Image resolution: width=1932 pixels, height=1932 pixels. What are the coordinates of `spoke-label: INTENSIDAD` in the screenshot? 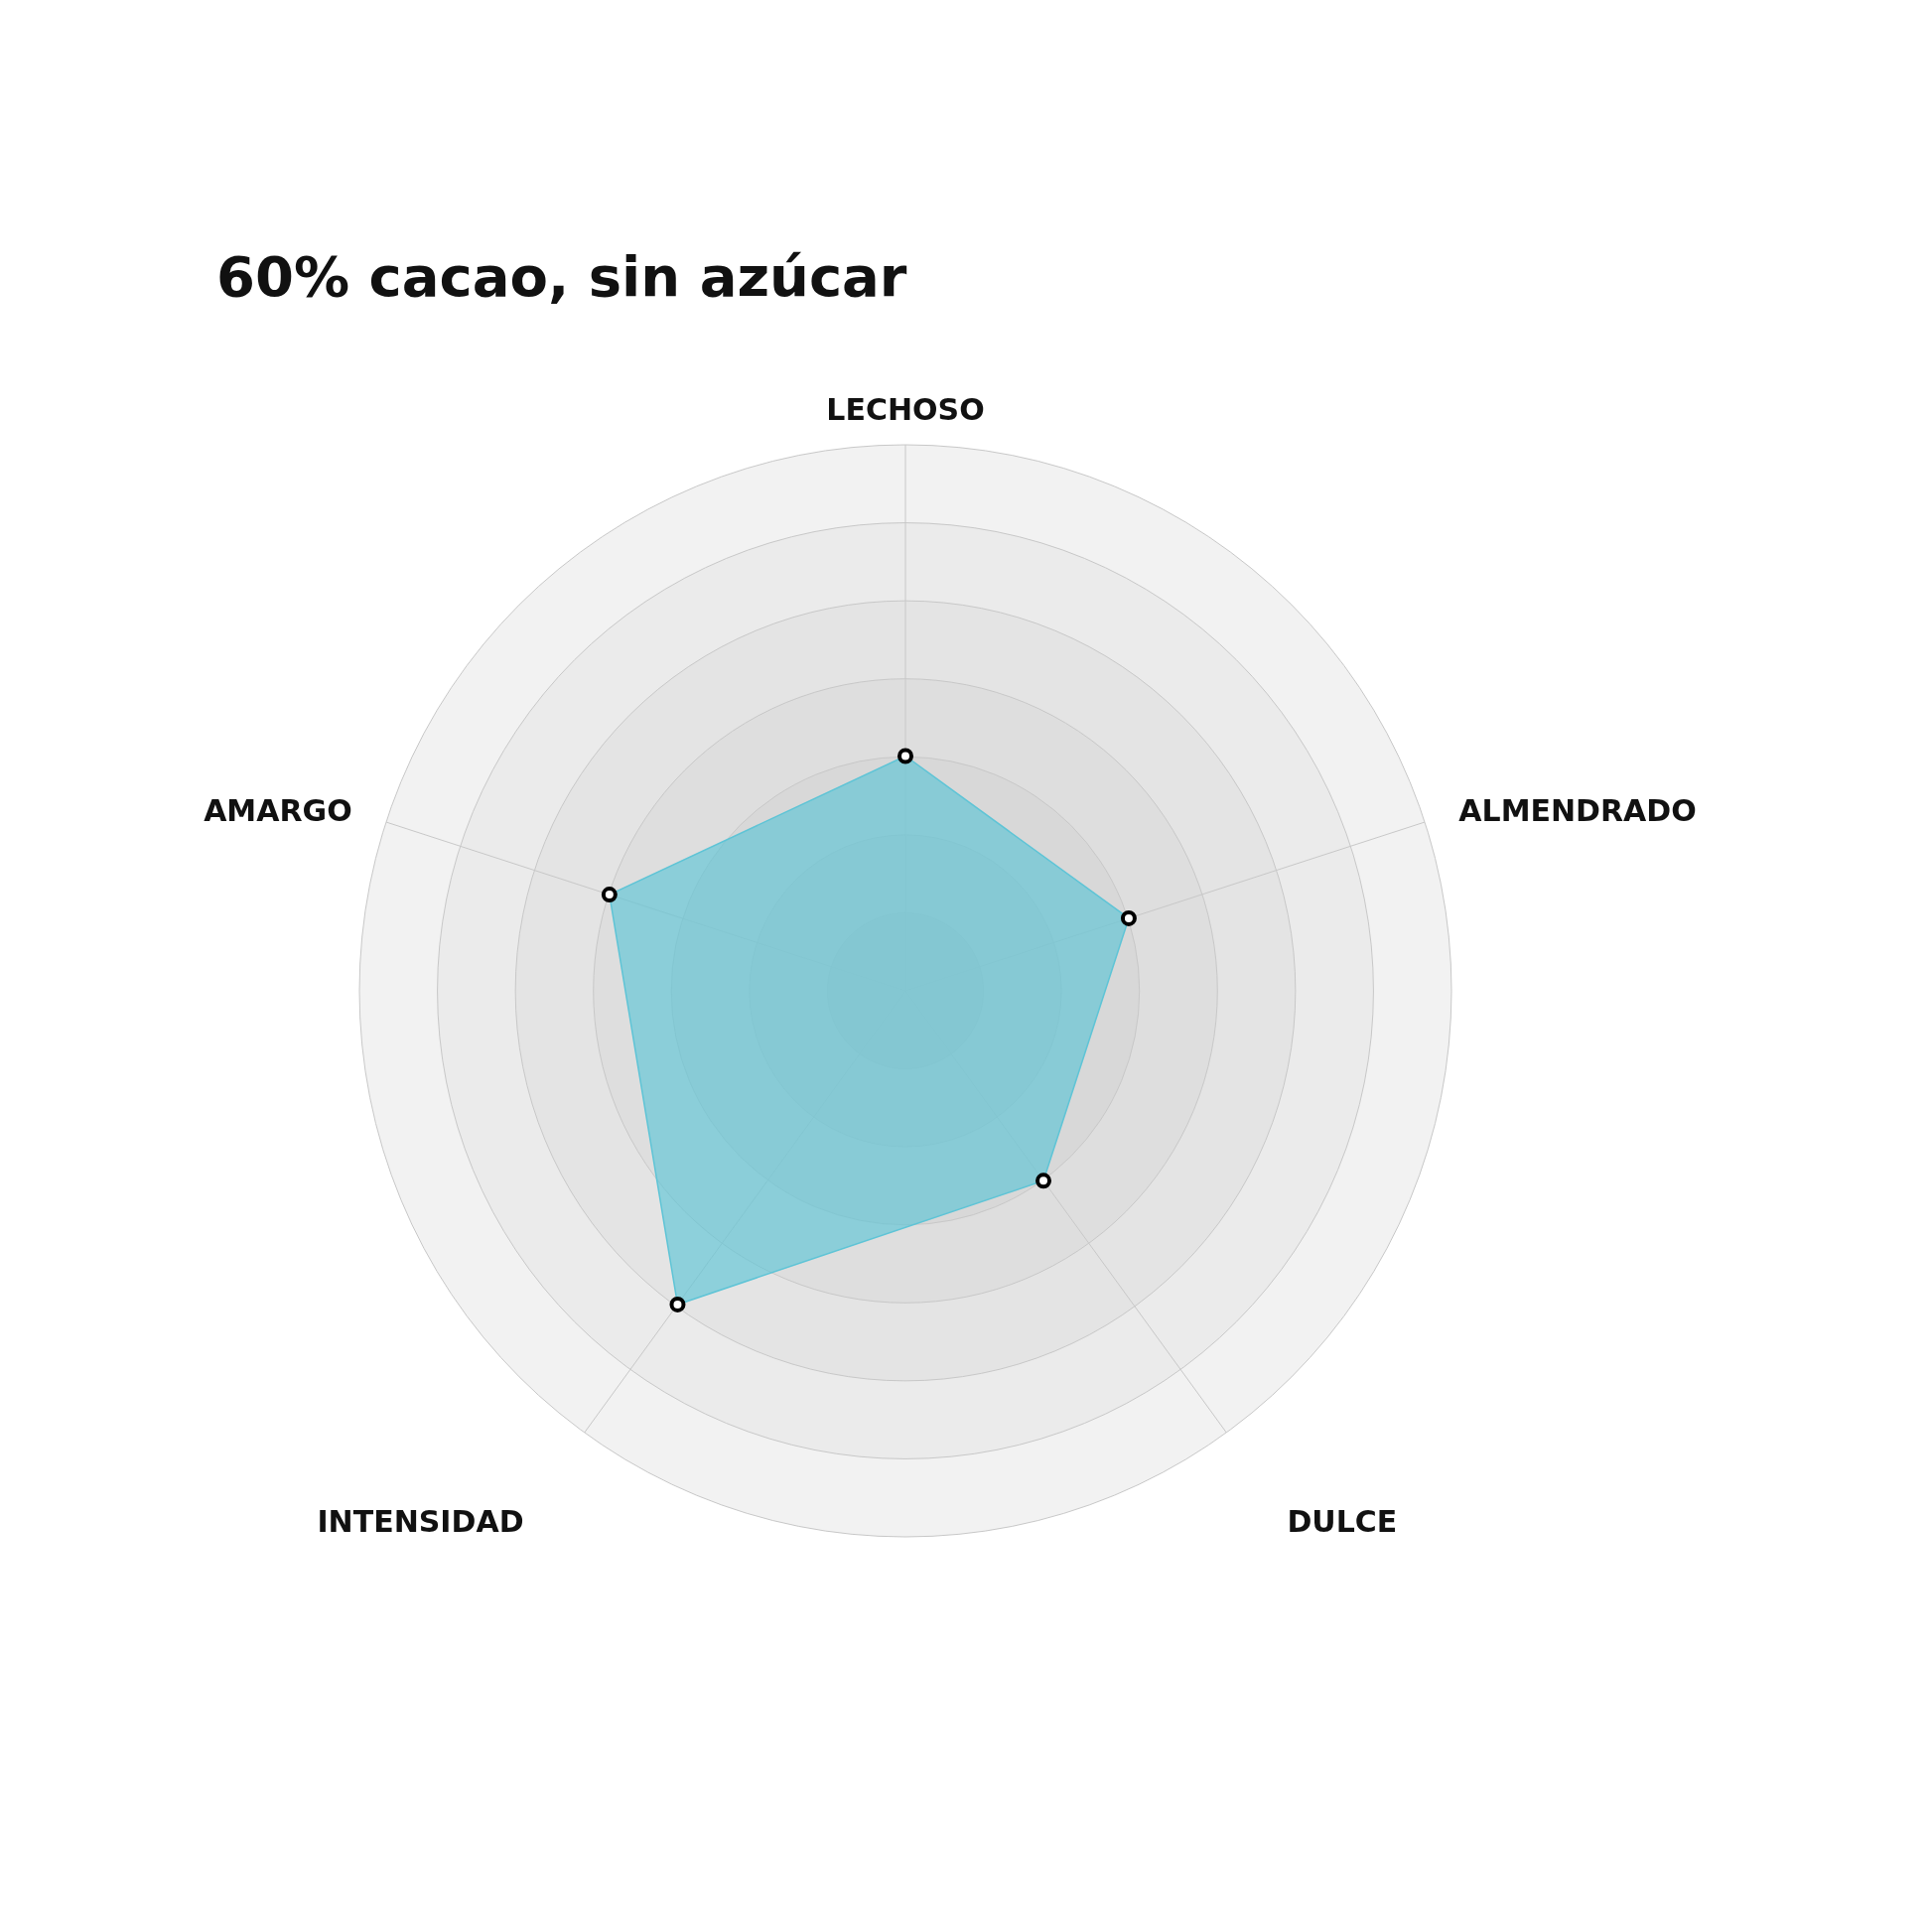 It's located at (421, 1521).